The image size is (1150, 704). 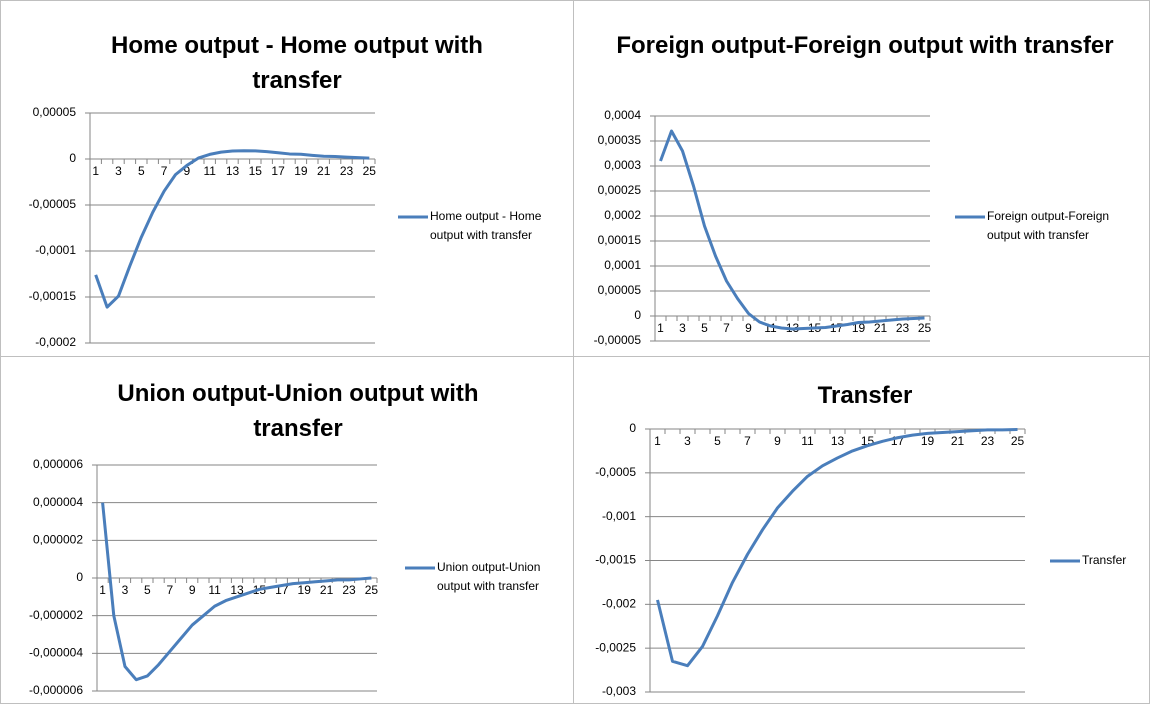 I want to click on y-tick-label: -0,0001, so click(x=55, y=250).